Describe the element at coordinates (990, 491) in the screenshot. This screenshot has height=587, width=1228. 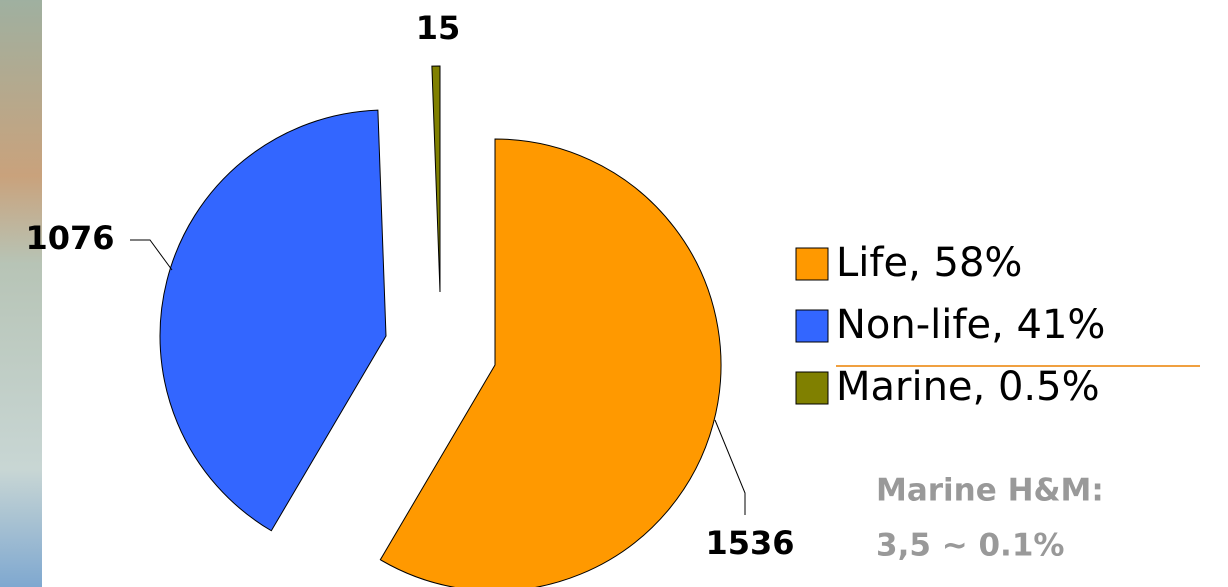
I see `annotation: Marine H&M:` at that location.